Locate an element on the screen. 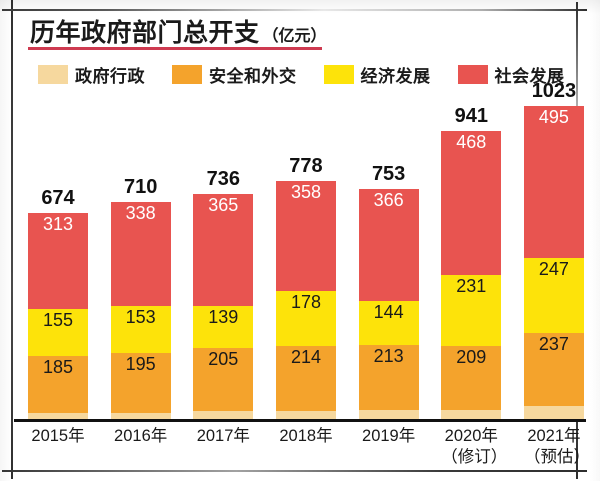 Image resolution: width=600 pixels, height=481 pixels. segment-value: 153 is located at coordinates (140, 316).